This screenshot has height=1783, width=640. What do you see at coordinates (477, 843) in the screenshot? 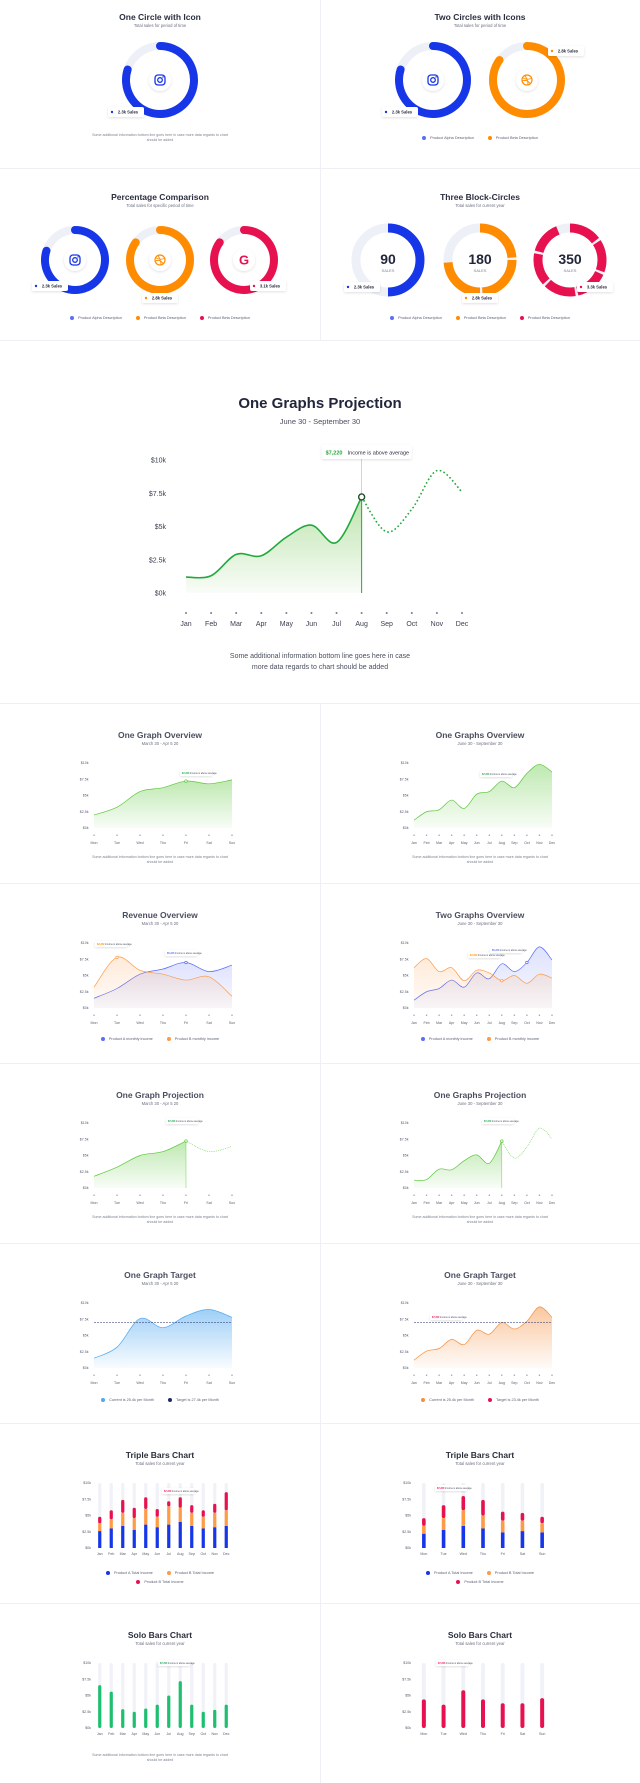
I see `x-tick-label: Jun` at bounding box center [477, 843].